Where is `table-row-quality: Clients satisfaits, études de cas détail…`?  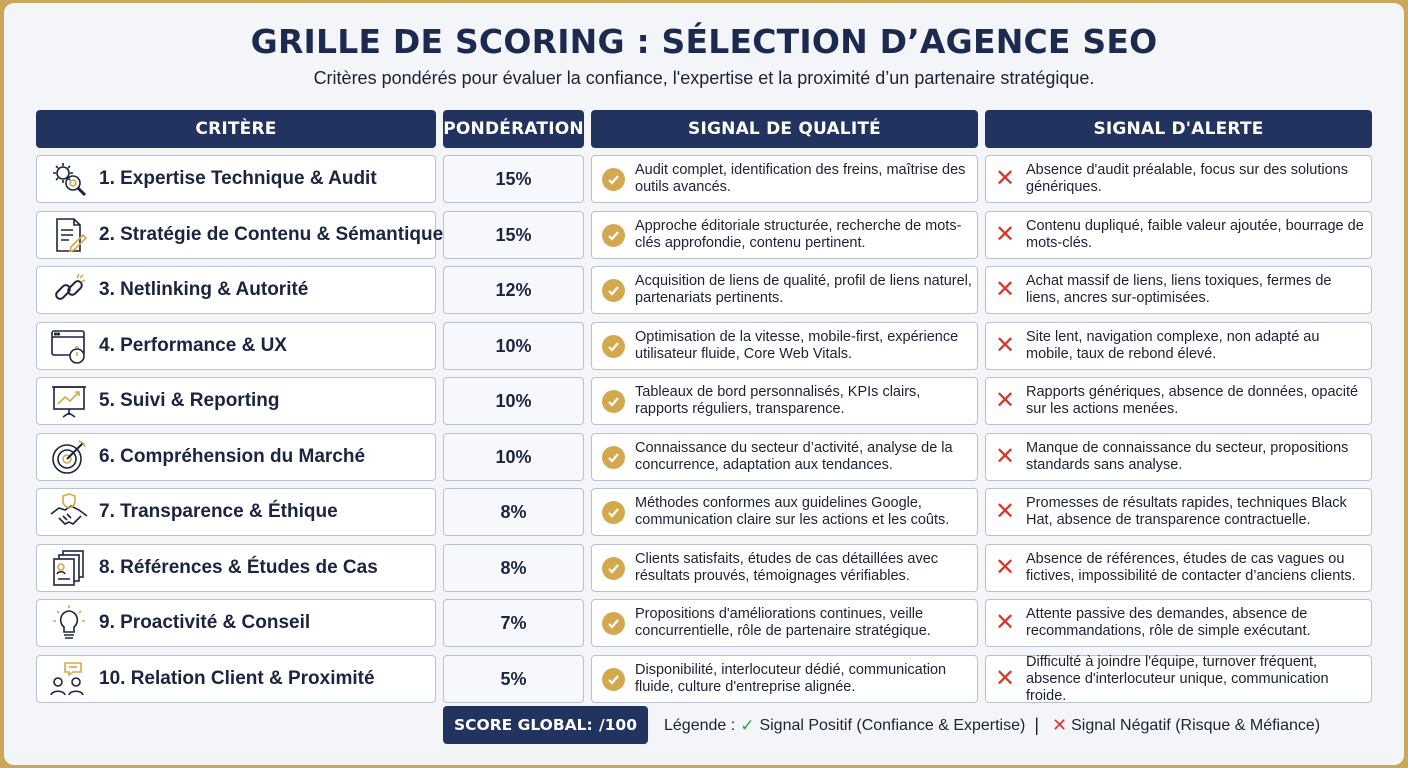 table-row-quality: Clients satisfaits, études de cas détail… is located at coordinates (784, 568).